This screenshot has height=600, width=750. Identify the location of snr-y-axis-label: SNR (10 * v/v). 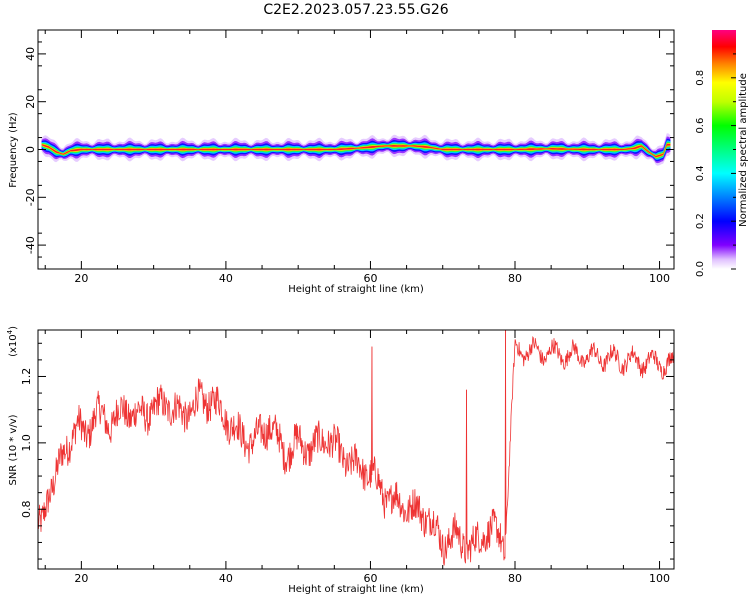
(13, 449).